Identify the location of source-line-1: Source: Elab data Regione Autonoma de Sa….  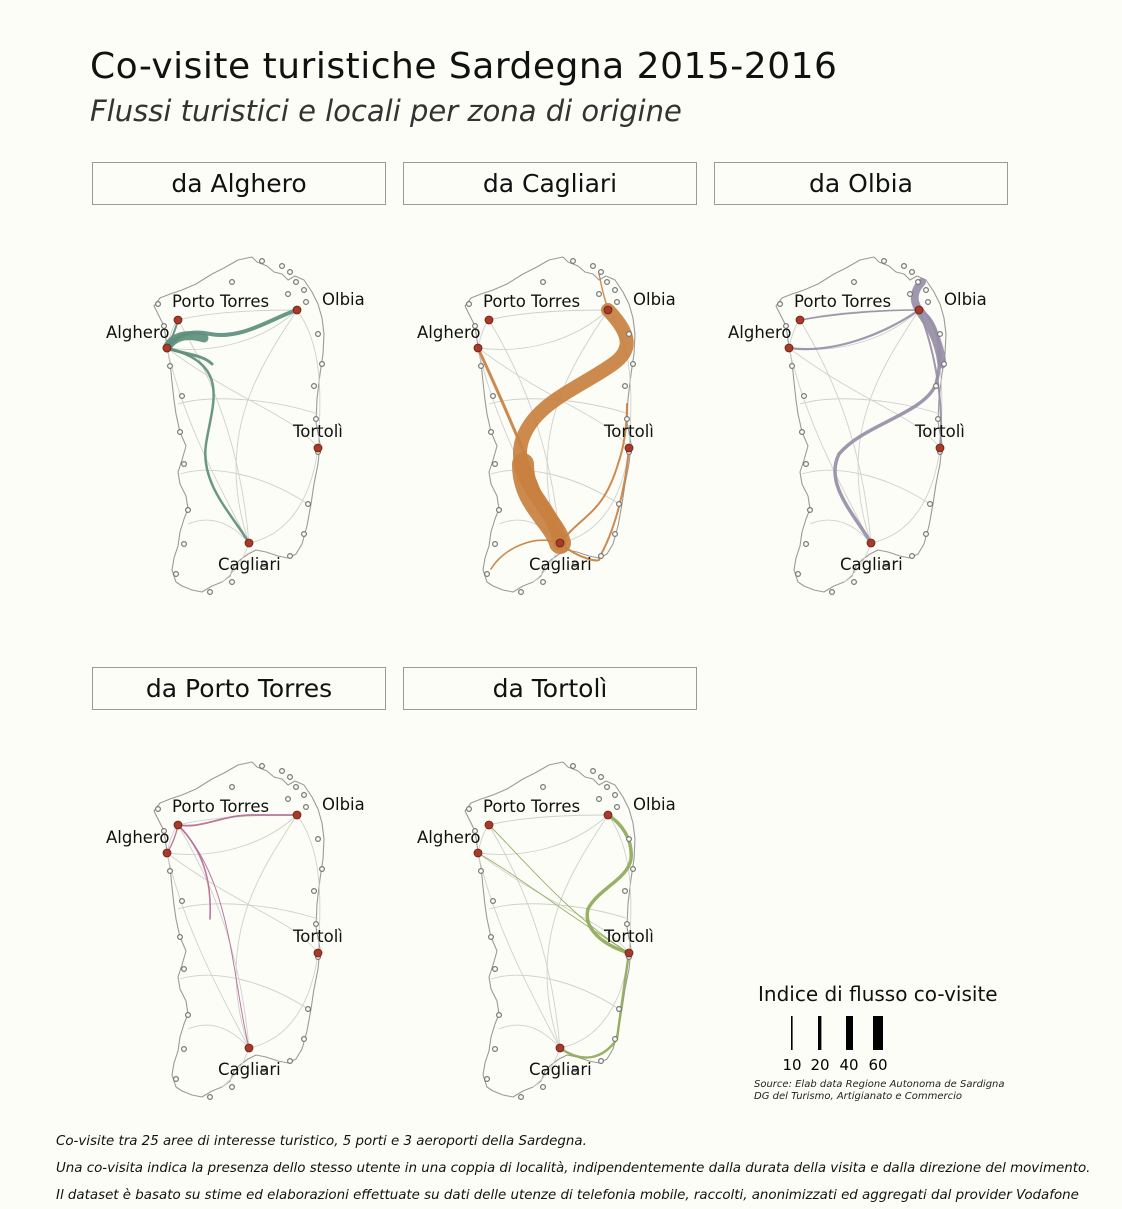
(879, 1084).